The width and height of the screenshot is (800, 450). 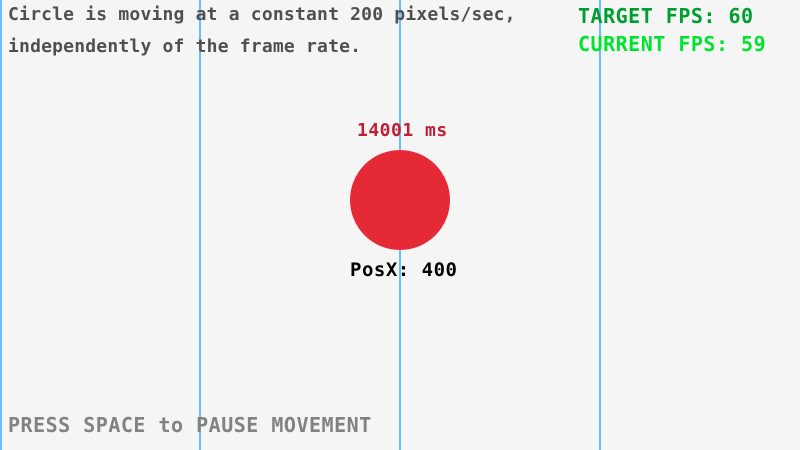 I want to click on pause-hint-text: PRESS SPACE to PAUSE MOVEMENT, so click(x=190, y=425).